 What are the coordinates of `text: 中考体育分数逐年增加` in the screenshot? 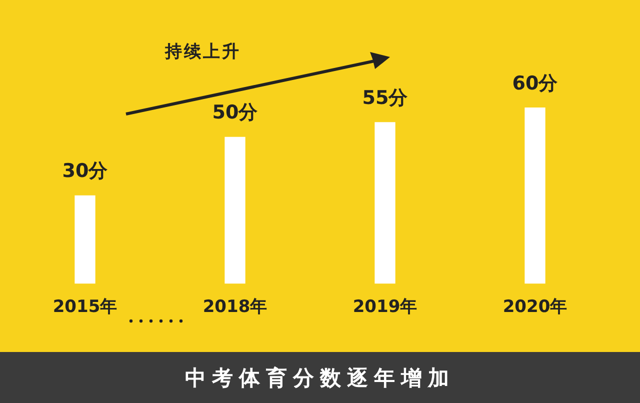 It's located at (320, 377).